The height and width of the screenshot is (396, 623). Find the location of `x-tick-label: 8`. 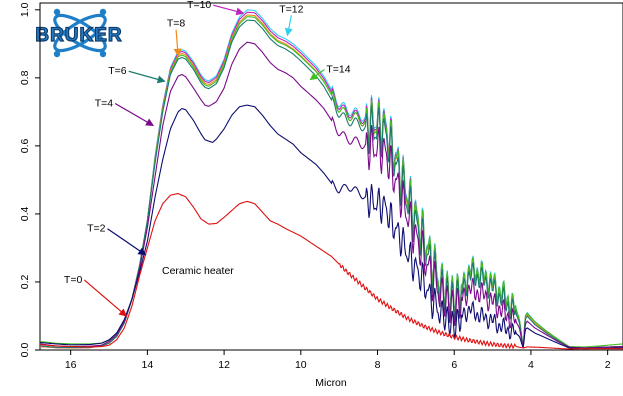

x-tick-label: 8 is located at coordinates (378, 365).